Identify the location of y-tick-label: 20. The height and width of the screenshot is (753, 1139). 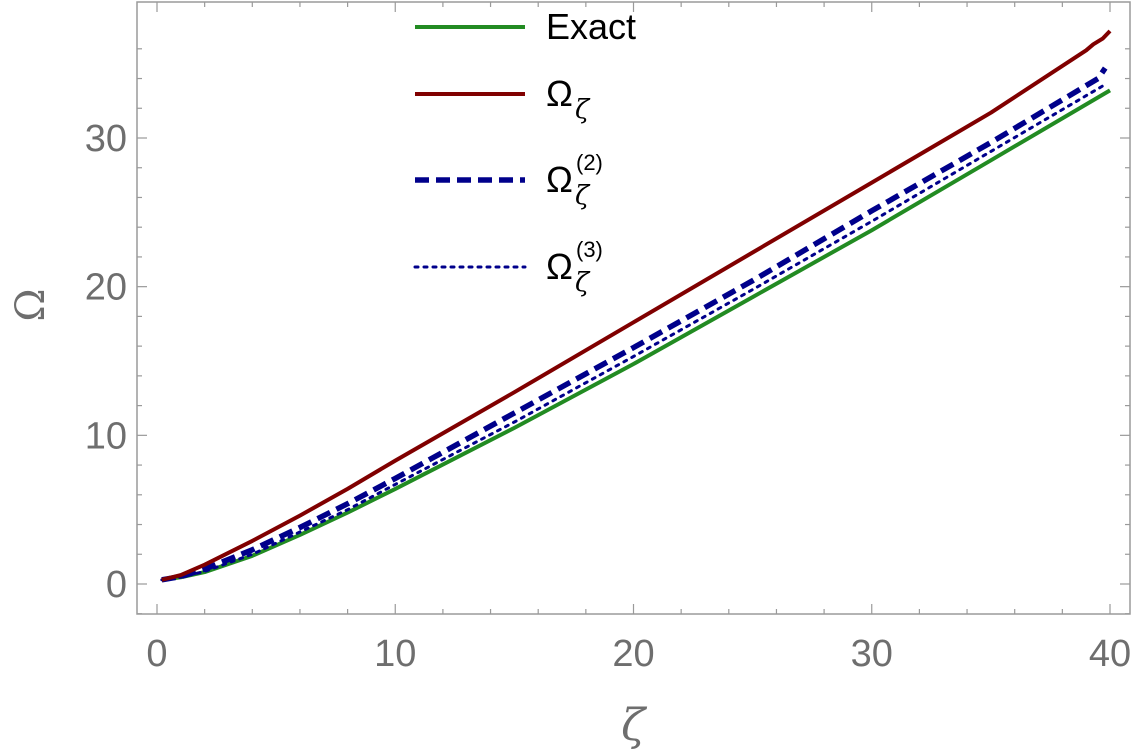
(106, 288).